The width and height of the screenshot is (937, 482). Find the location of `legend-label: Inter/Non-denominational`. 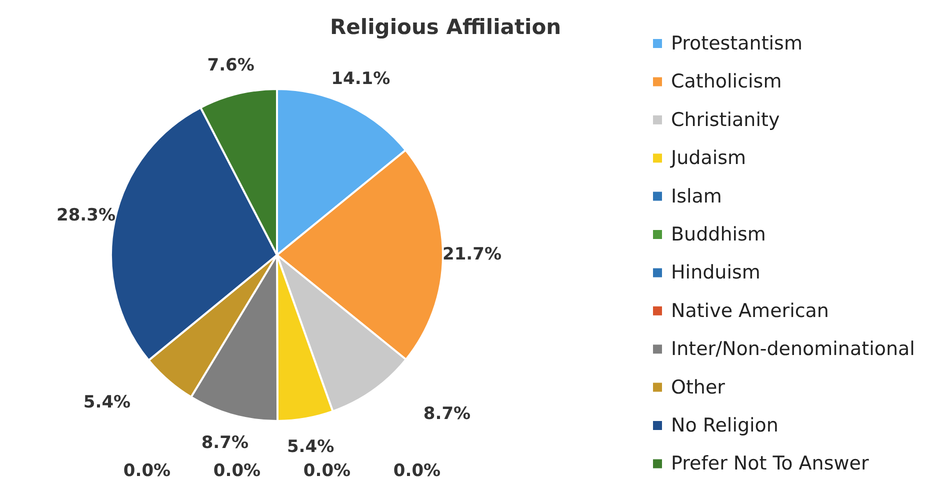

legend-label: Inter/Non-denominational is located at coordinates (793, 349).